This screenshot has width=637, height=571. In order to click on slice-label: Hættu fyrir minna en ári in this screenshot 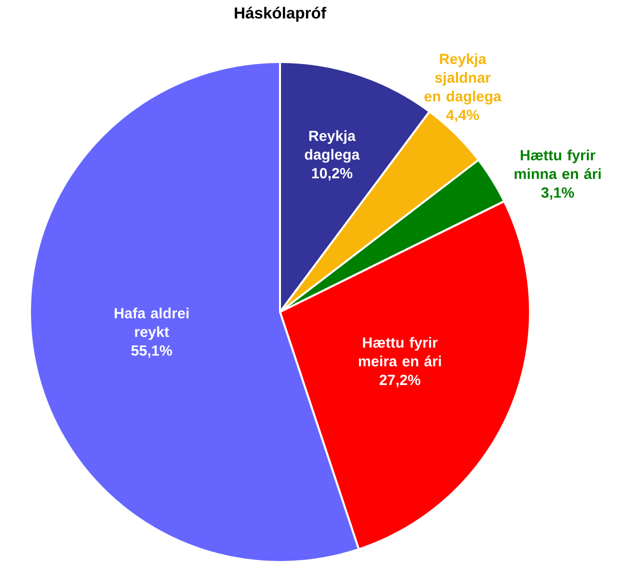, I will do `click(557, 165)`.